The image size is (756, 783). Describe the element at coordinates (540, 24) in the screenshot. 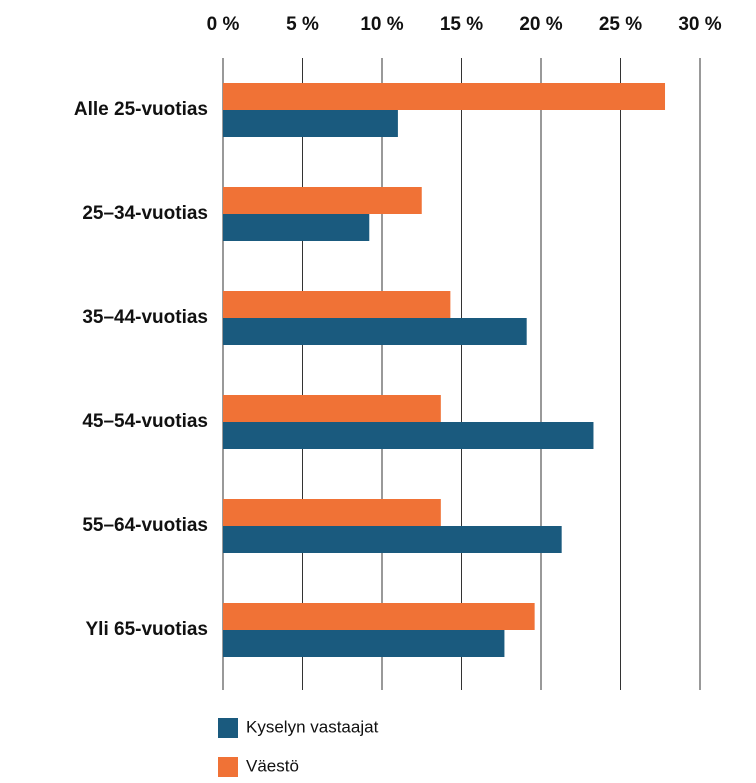

I see `x-tick-label: 20 %` at that location.